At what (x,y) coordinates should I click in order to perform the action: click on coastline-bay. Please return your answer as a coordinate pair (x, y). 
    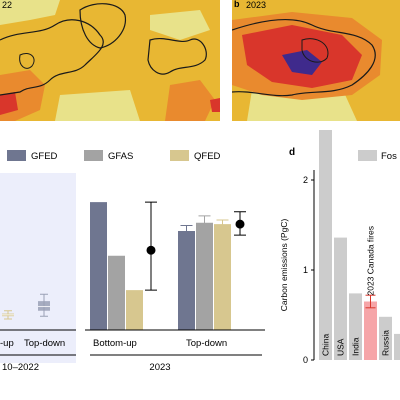
    Looking at the image, I should click on (27, 60).